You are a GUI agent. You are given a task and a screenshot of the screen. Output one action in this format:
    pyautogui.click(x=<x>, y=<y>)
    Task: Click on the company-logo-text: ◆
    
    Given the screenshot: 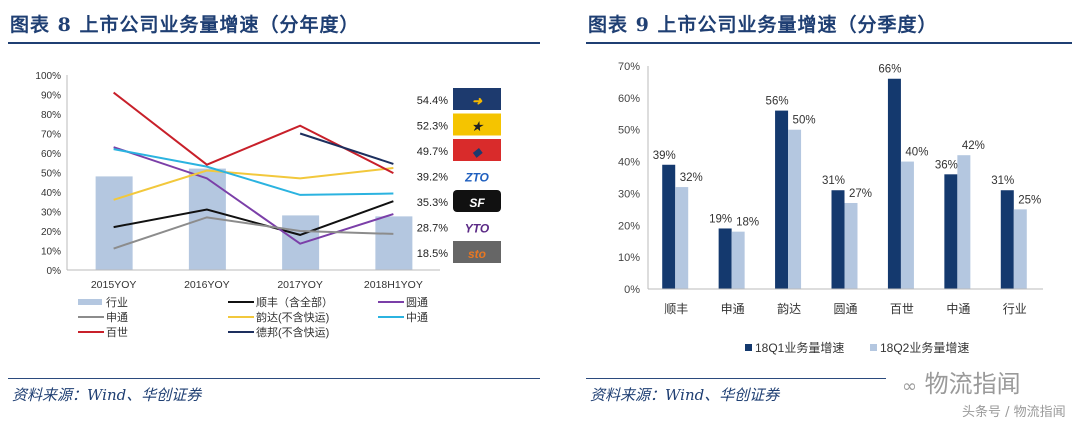 What is the action you would take?
    pyautogui.click(x=477, y=152)
    